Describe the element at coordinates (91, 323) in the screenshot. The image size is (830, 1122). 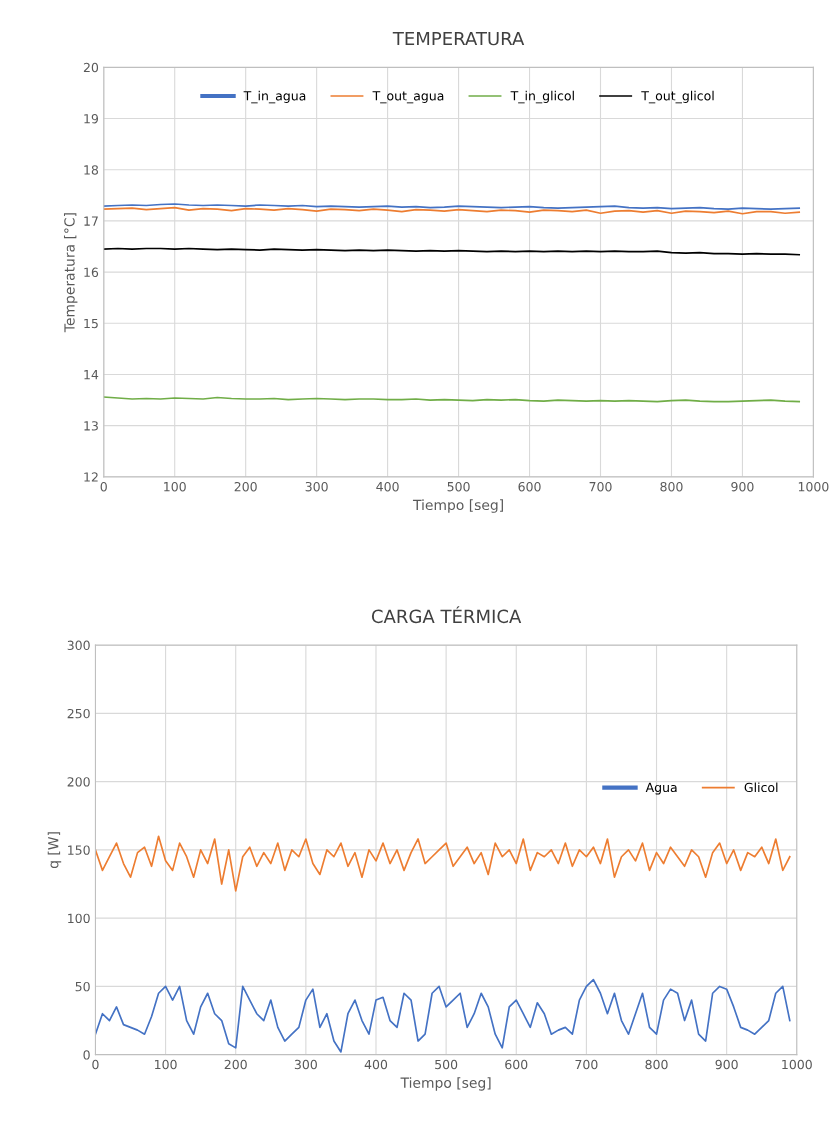
I see `y-tick-label: 15` at that location.